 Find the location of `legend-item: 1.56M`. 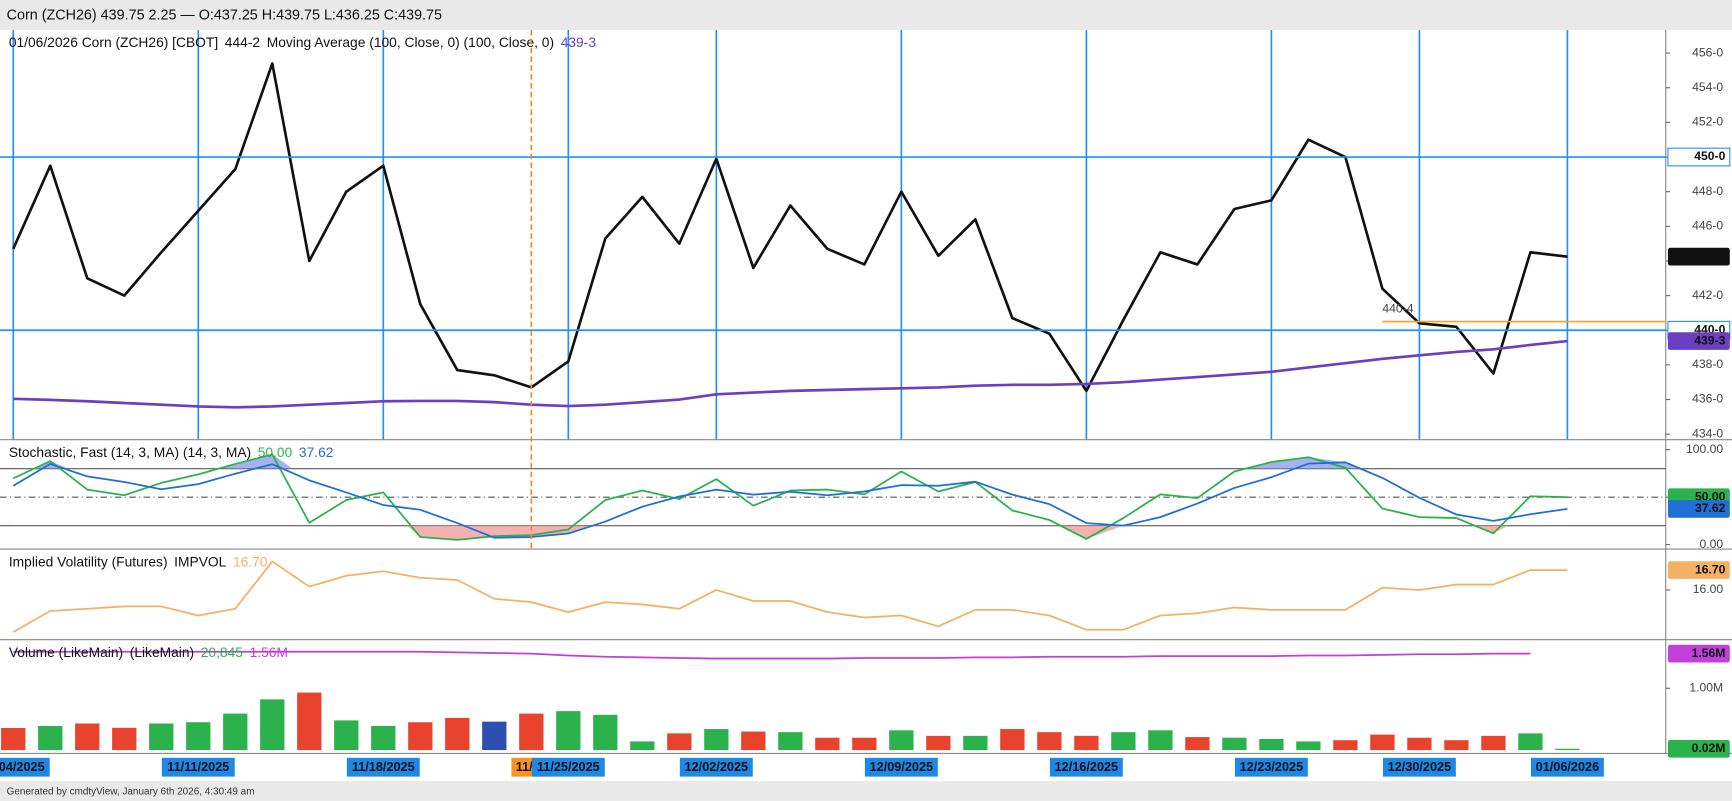

legend-item: 1.56M is located at coordinates (269, 652).